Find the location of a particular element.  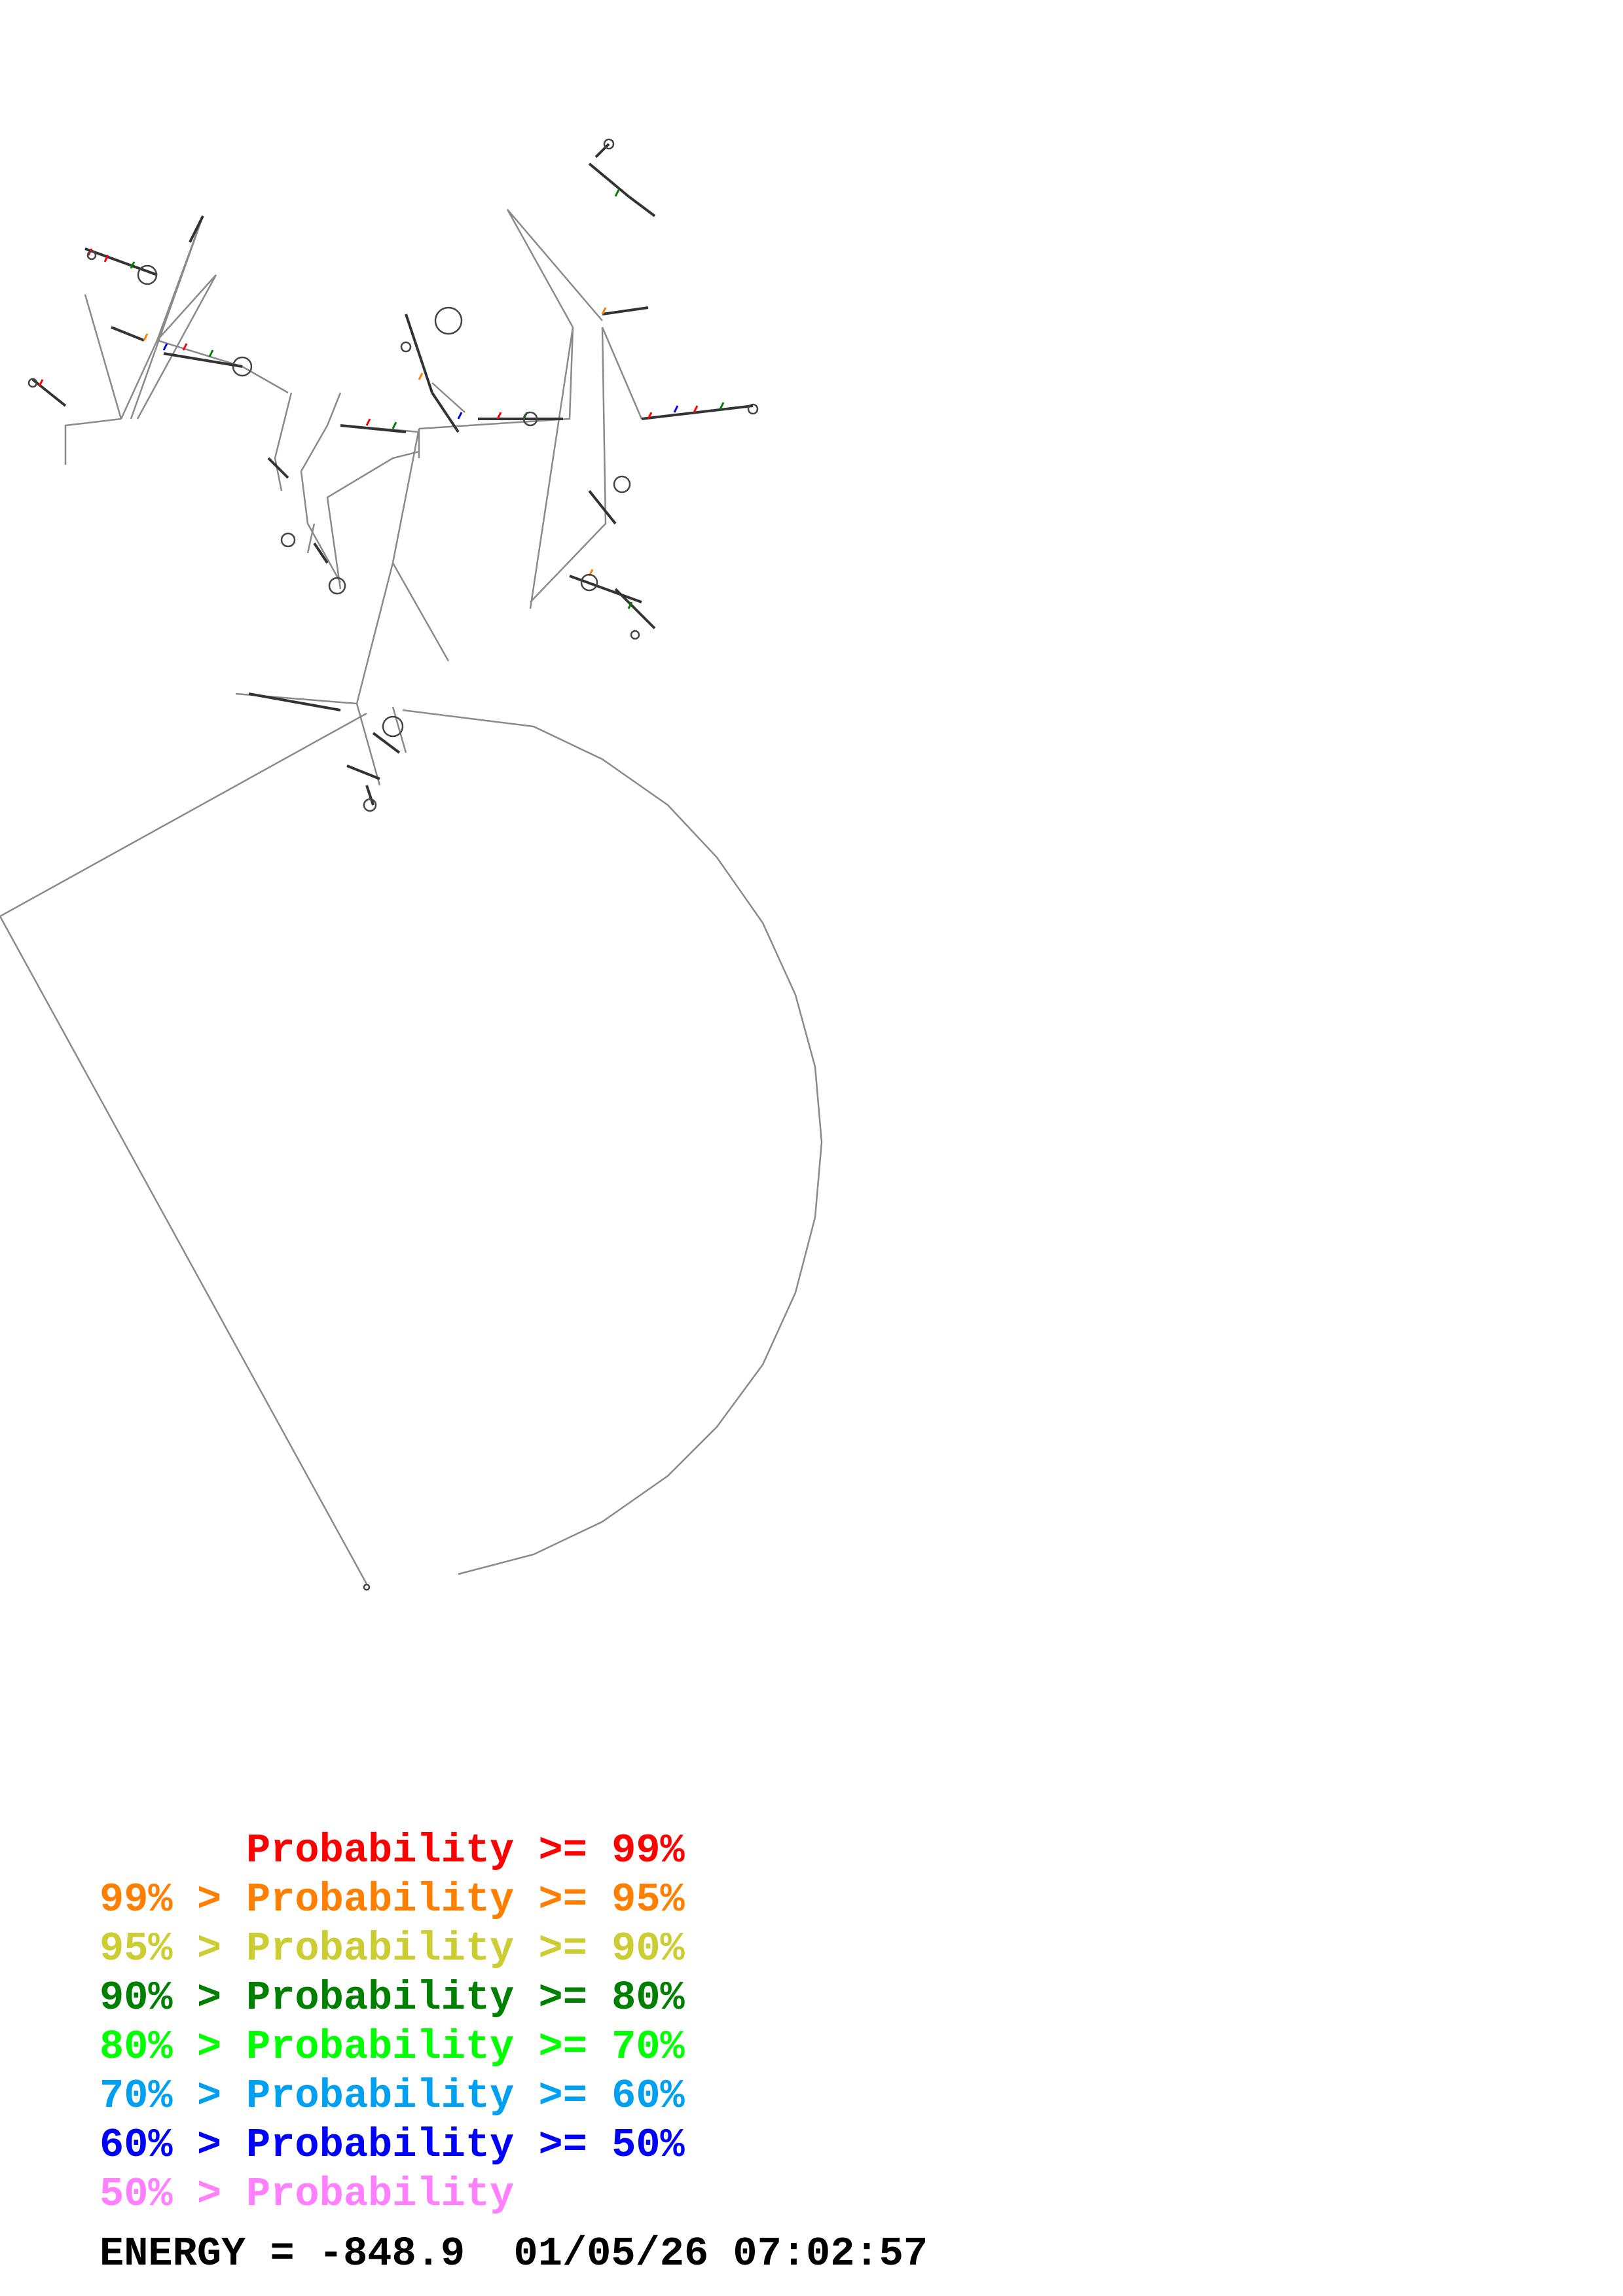

helix-stems is located at coordinates (392, 474).